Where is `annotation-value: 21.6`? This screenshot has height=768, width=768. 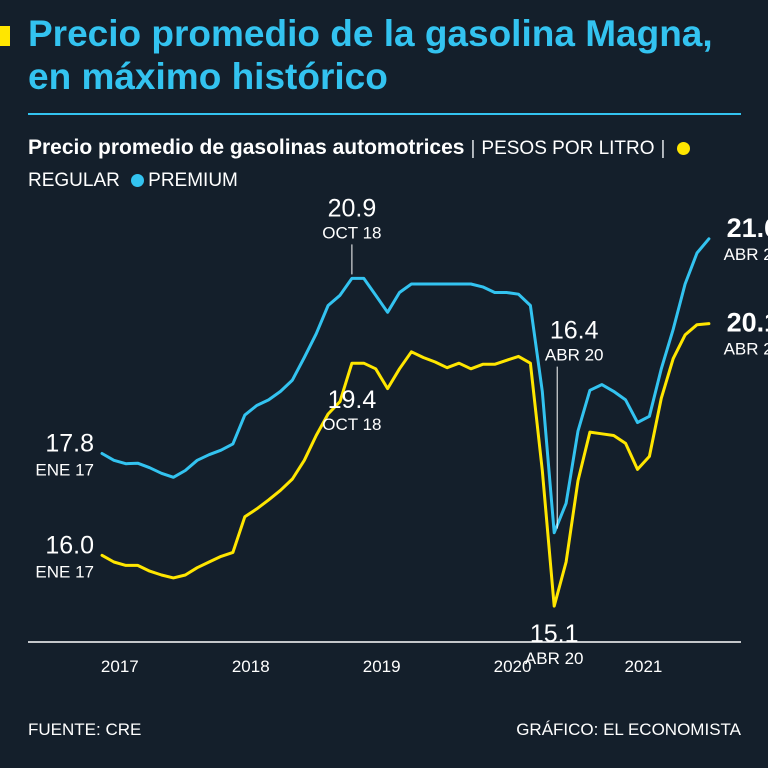 annotation-value: 21.6 is located at coordinates (747, 228).